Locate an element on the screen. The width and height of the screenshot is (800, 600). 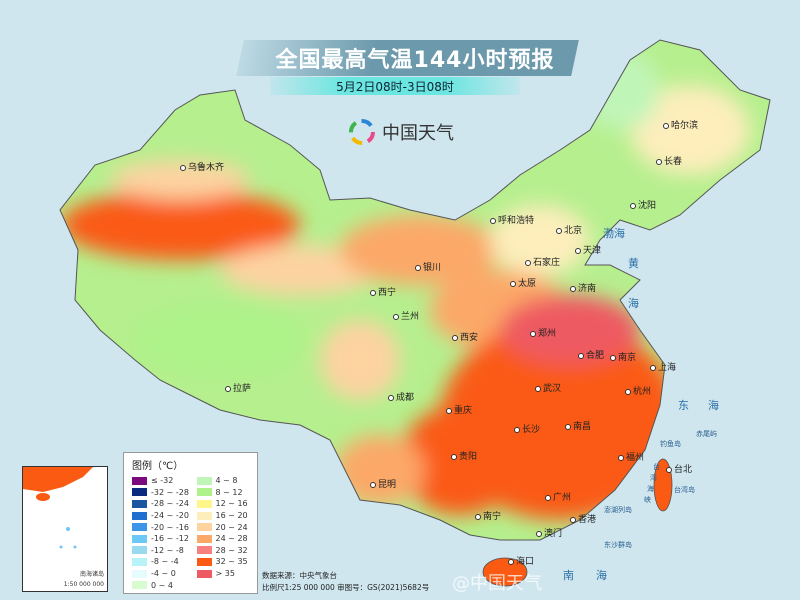
legend-item: -8 ~ -4 is located at coordinates (162, 562).